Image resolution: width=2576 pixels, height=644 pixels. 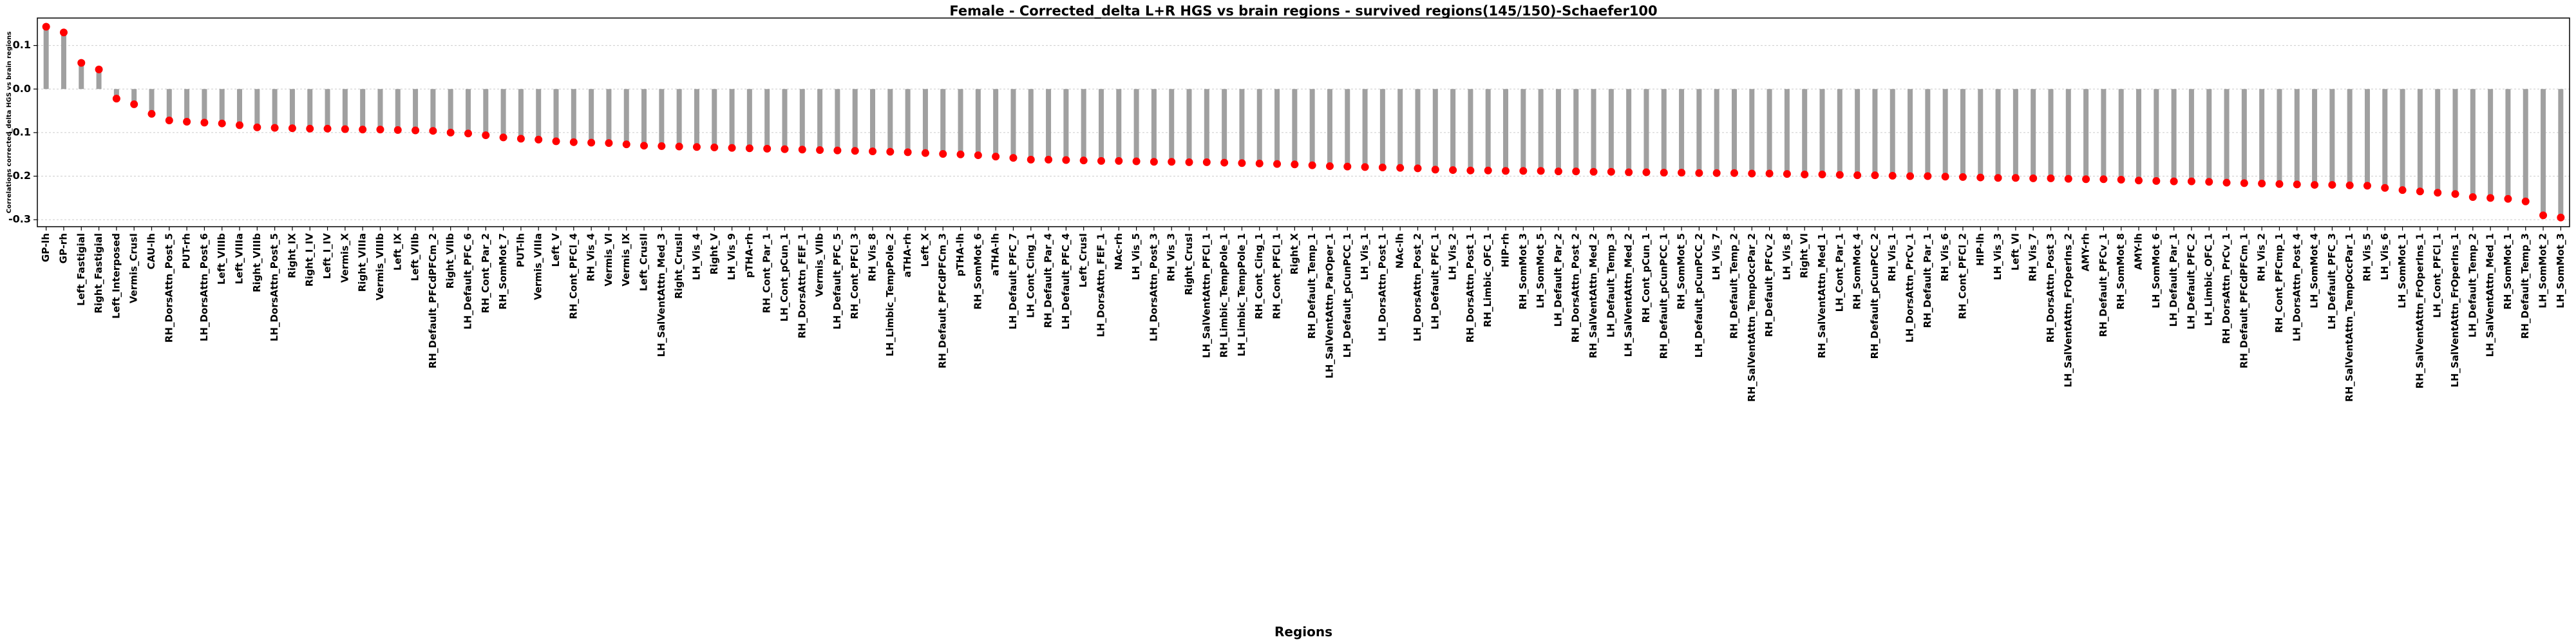 What do you see at coordinates (2508, 271) in the screenshot?
I see `x-tick-label: RH_SomMot_1` at bounding box center [2508, 271].